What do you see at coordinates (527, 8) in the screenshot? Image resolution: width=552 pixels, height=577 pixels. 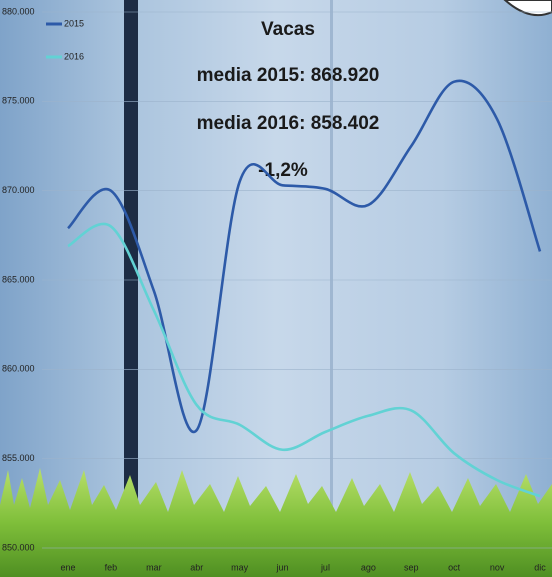 I see `corner-badge` at bounding box center [527, 8].